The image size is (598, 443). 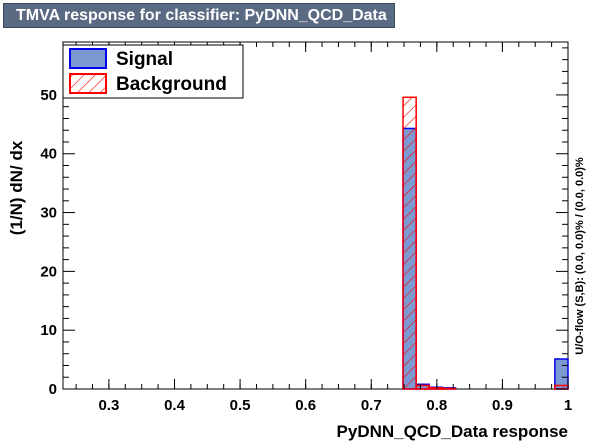 What do you see at coordinates (502, 405) in the screenshot?
I see `x-tick-label-6: 0.9` at bounding box center [502, 405].